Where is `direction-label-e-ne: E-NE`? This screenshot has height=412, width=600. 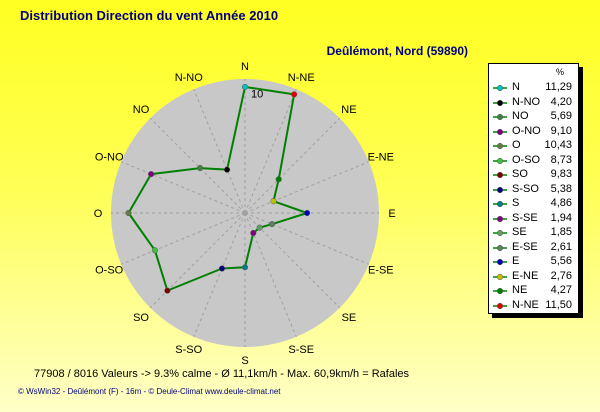 direction-label-e-ne: E-NE is located at coordinates (381, 158).